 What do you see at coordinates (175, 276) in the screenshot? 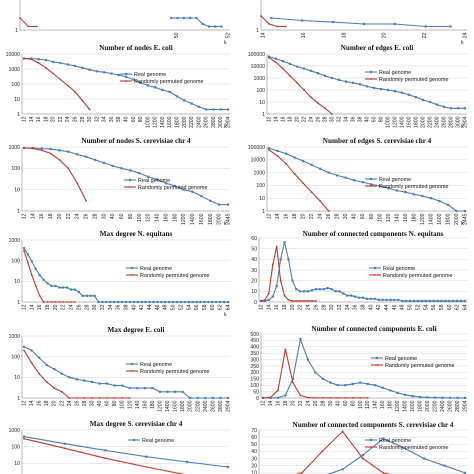
I see `legend-label-permuted: Randomly permuted genome` at bounding box center [175, 276].